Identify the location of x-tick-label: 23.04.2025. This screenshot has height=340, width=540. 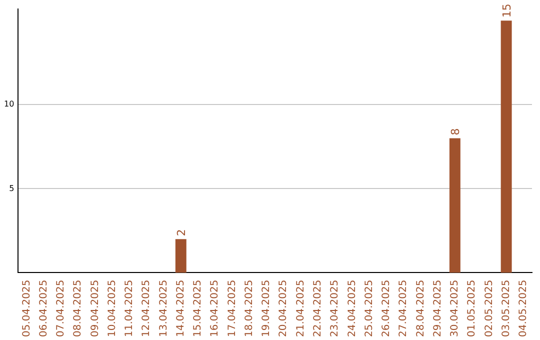
(335, 309).